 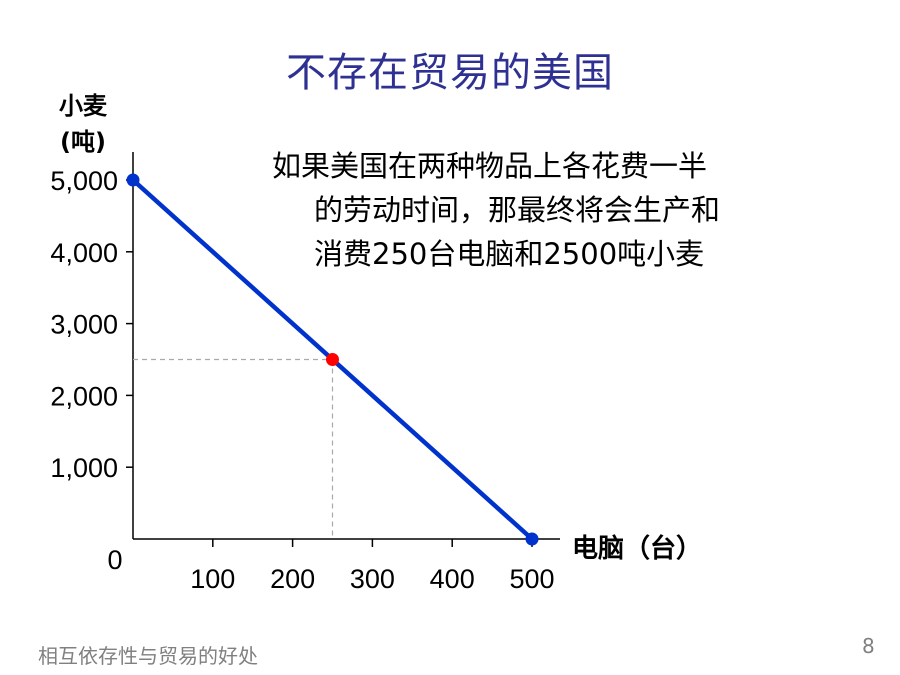 I want to click on page-number: 8, so click(x=868, y=646).